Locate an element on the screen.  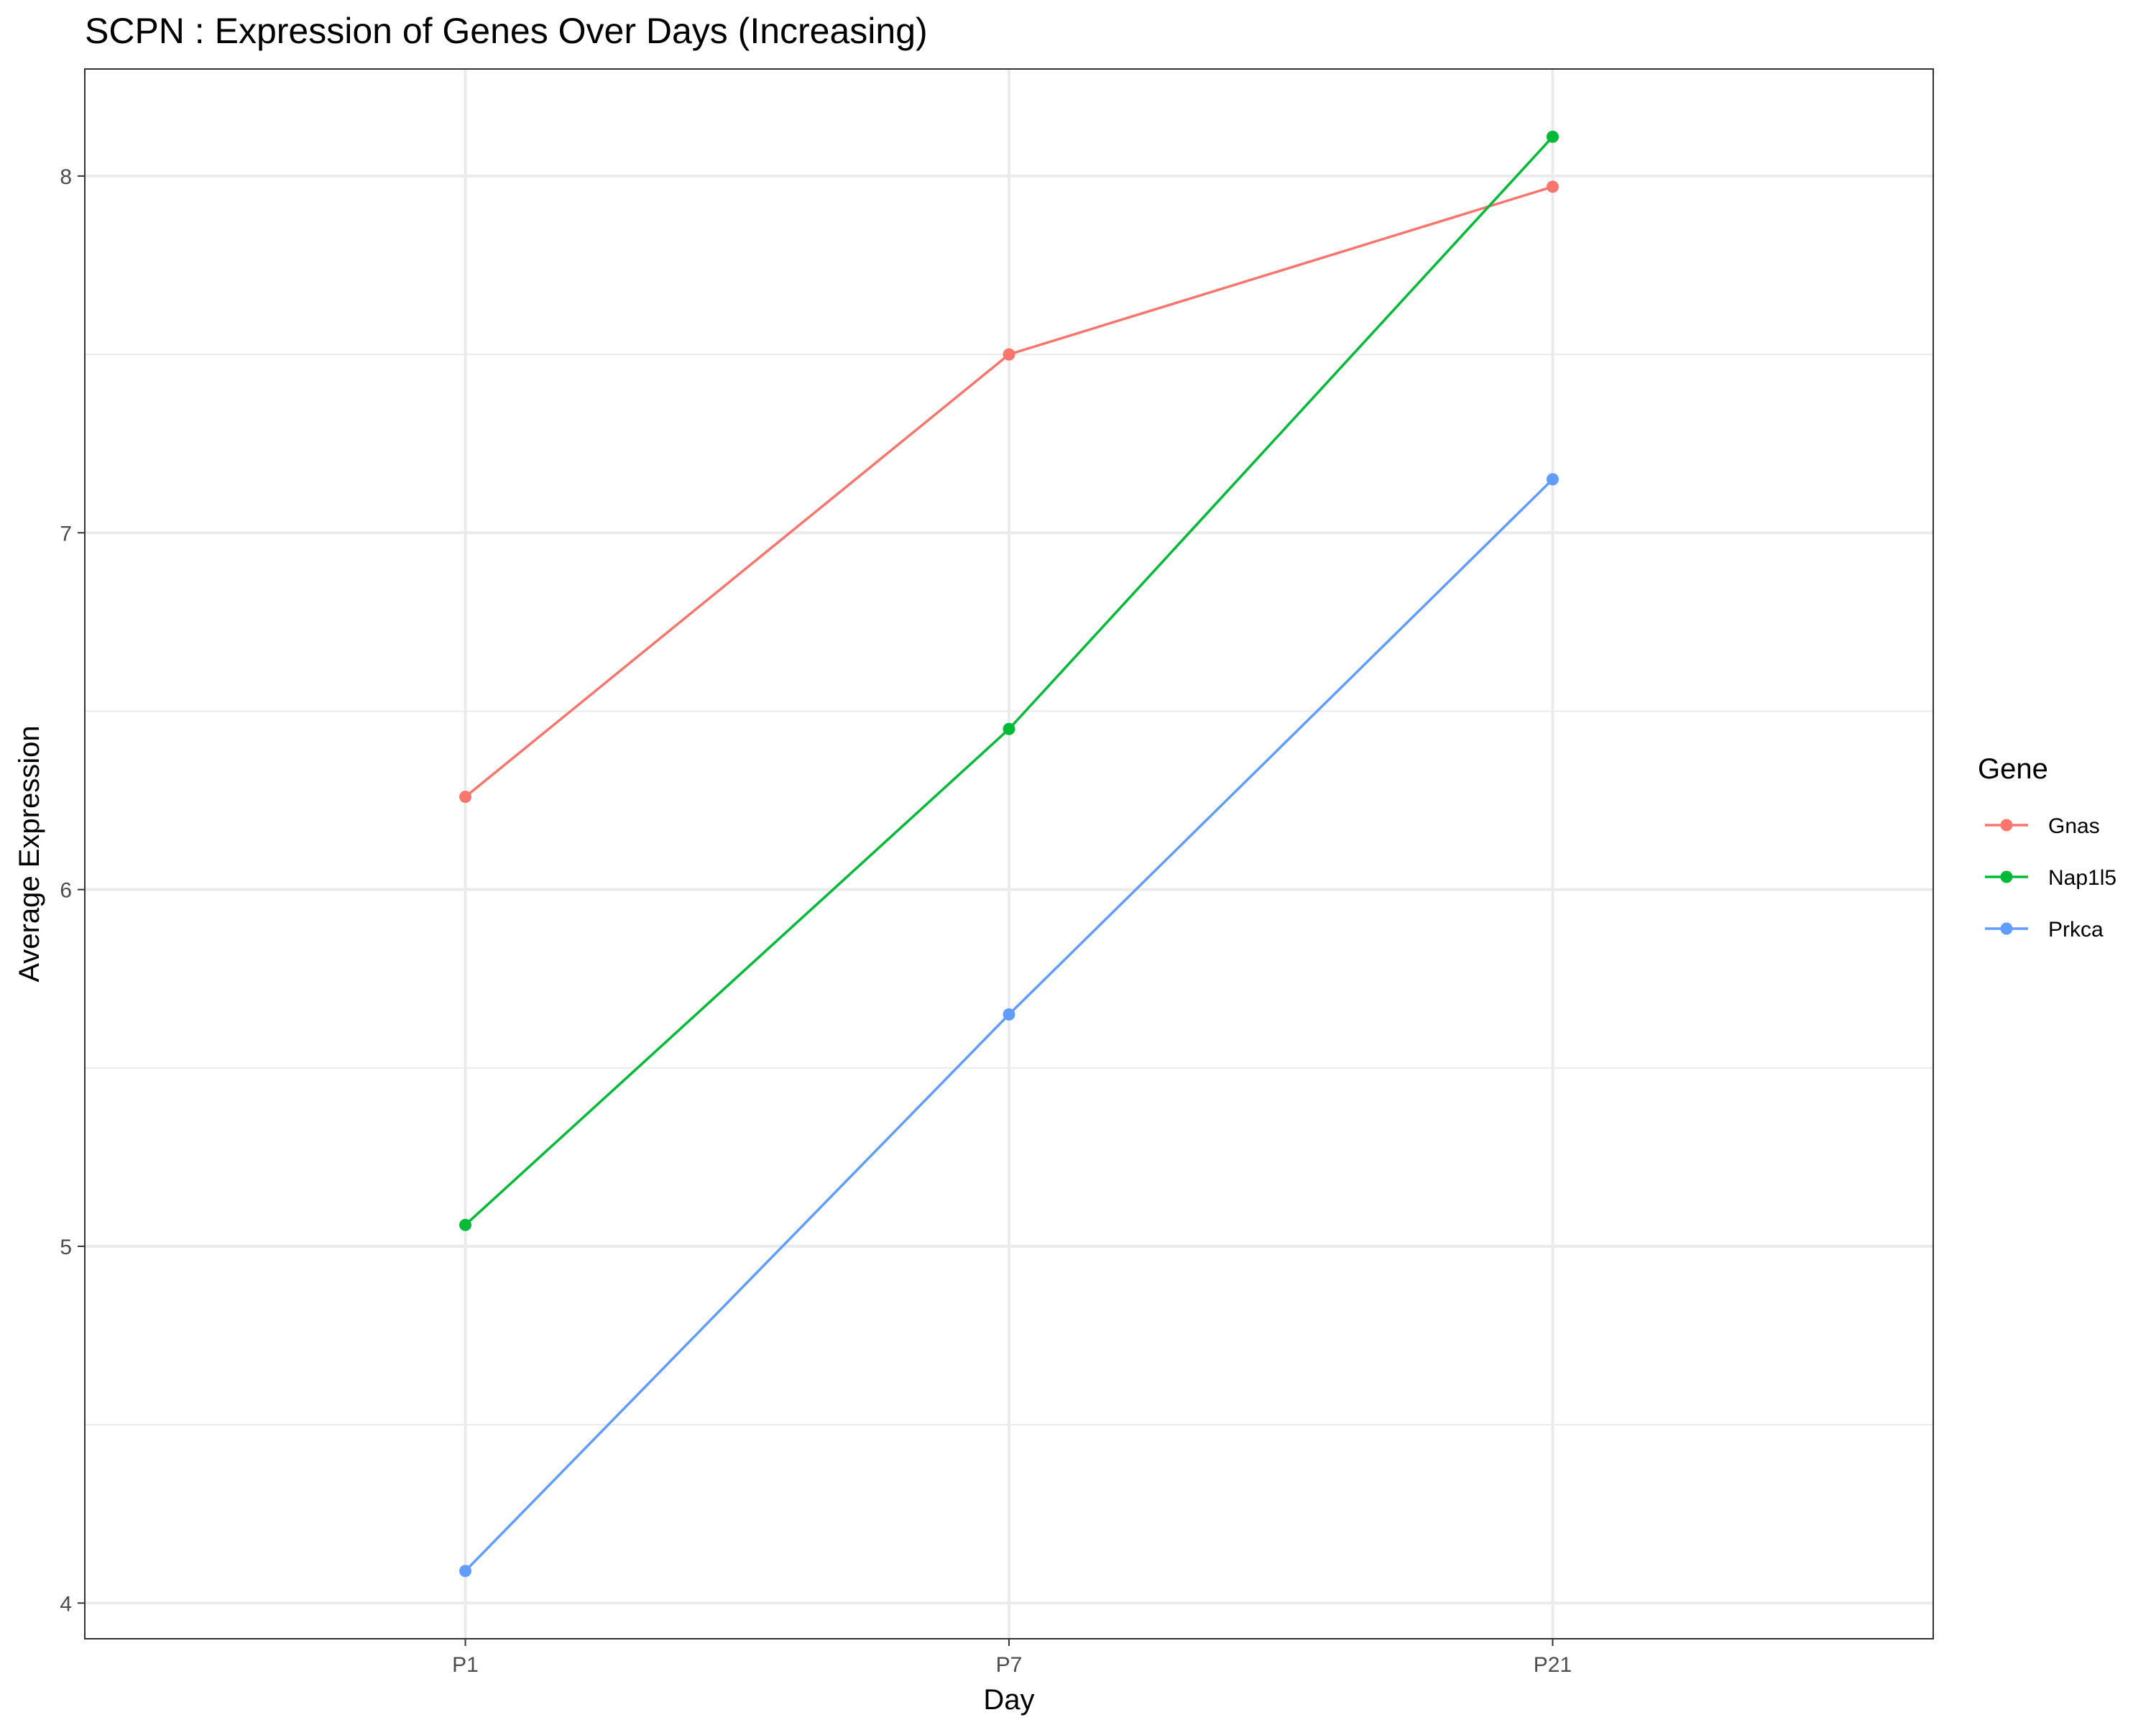
x-axis-title: Day is located at coordinates (1008, 1700).